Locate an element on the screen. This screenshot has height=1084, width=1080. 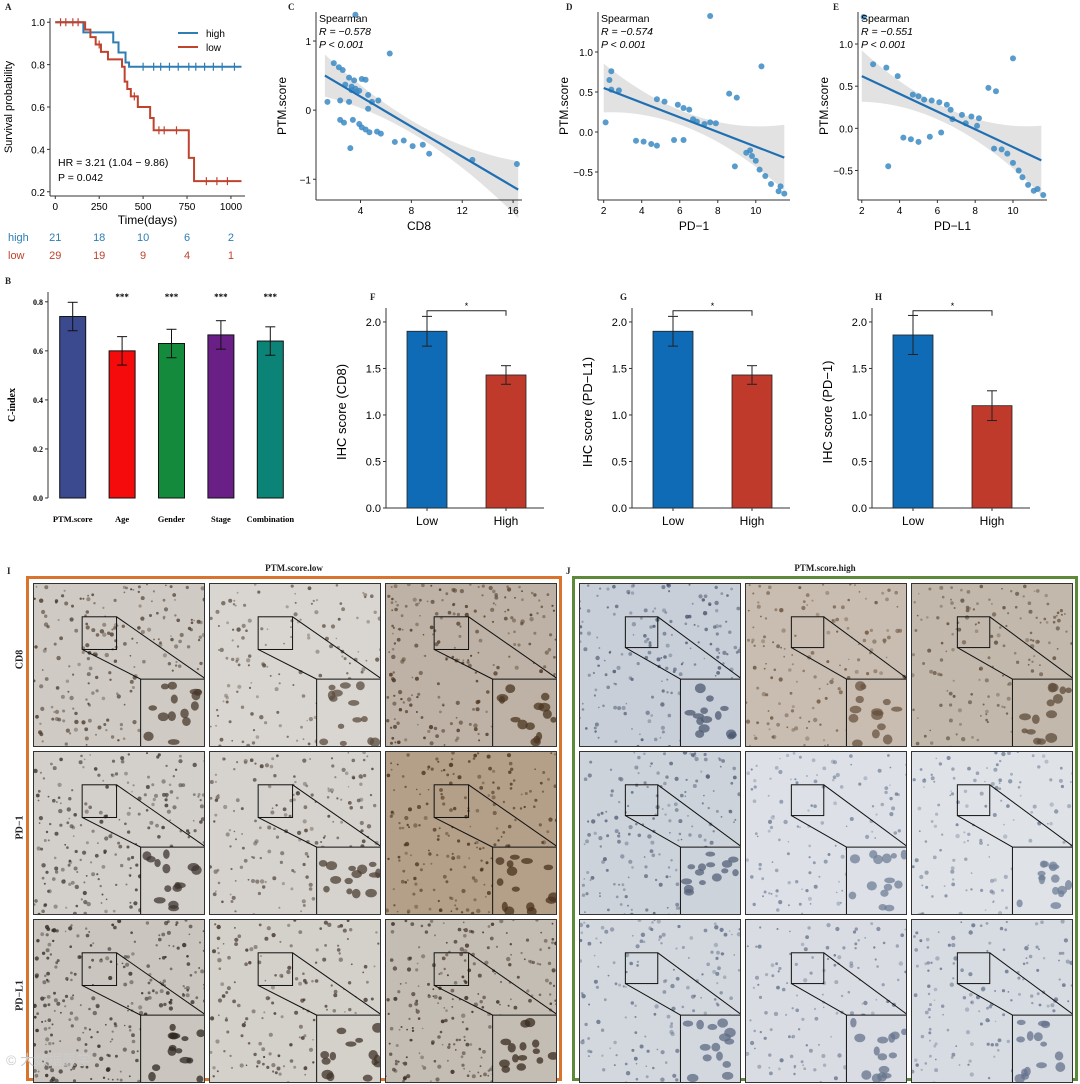
significance-marker: *** is located at coordinates (221, 297).